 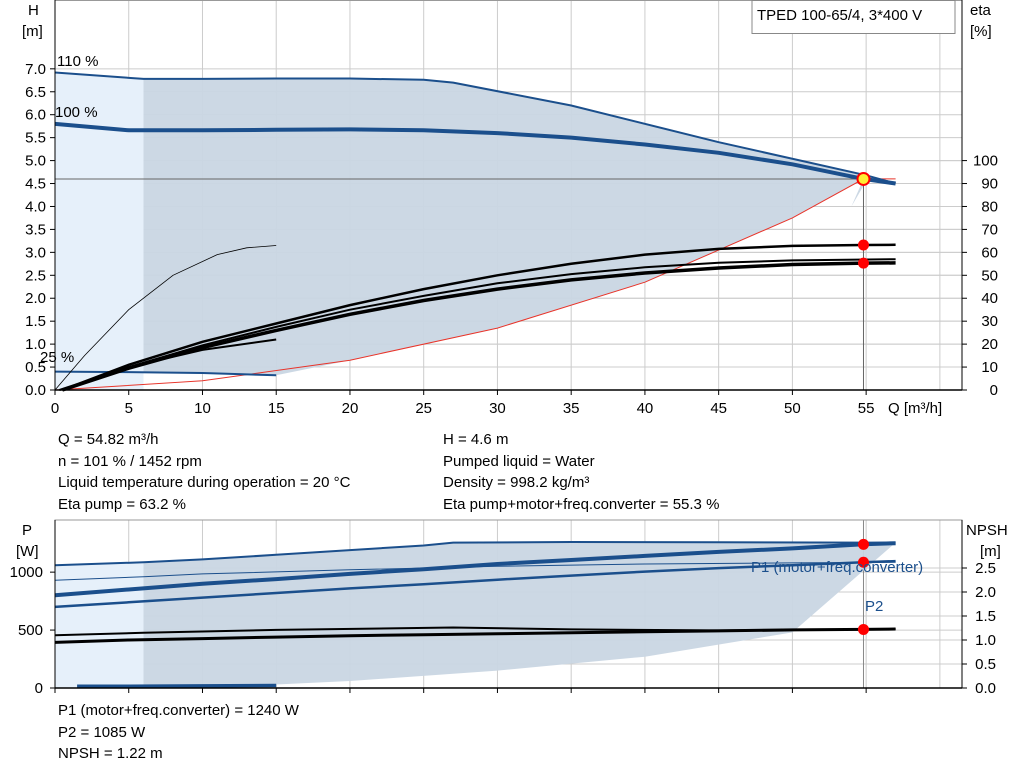 What do you see at coordinates (792, 408) in the screenshot?
I see `x-tick-label: 50` at bounding box center [792, 408].